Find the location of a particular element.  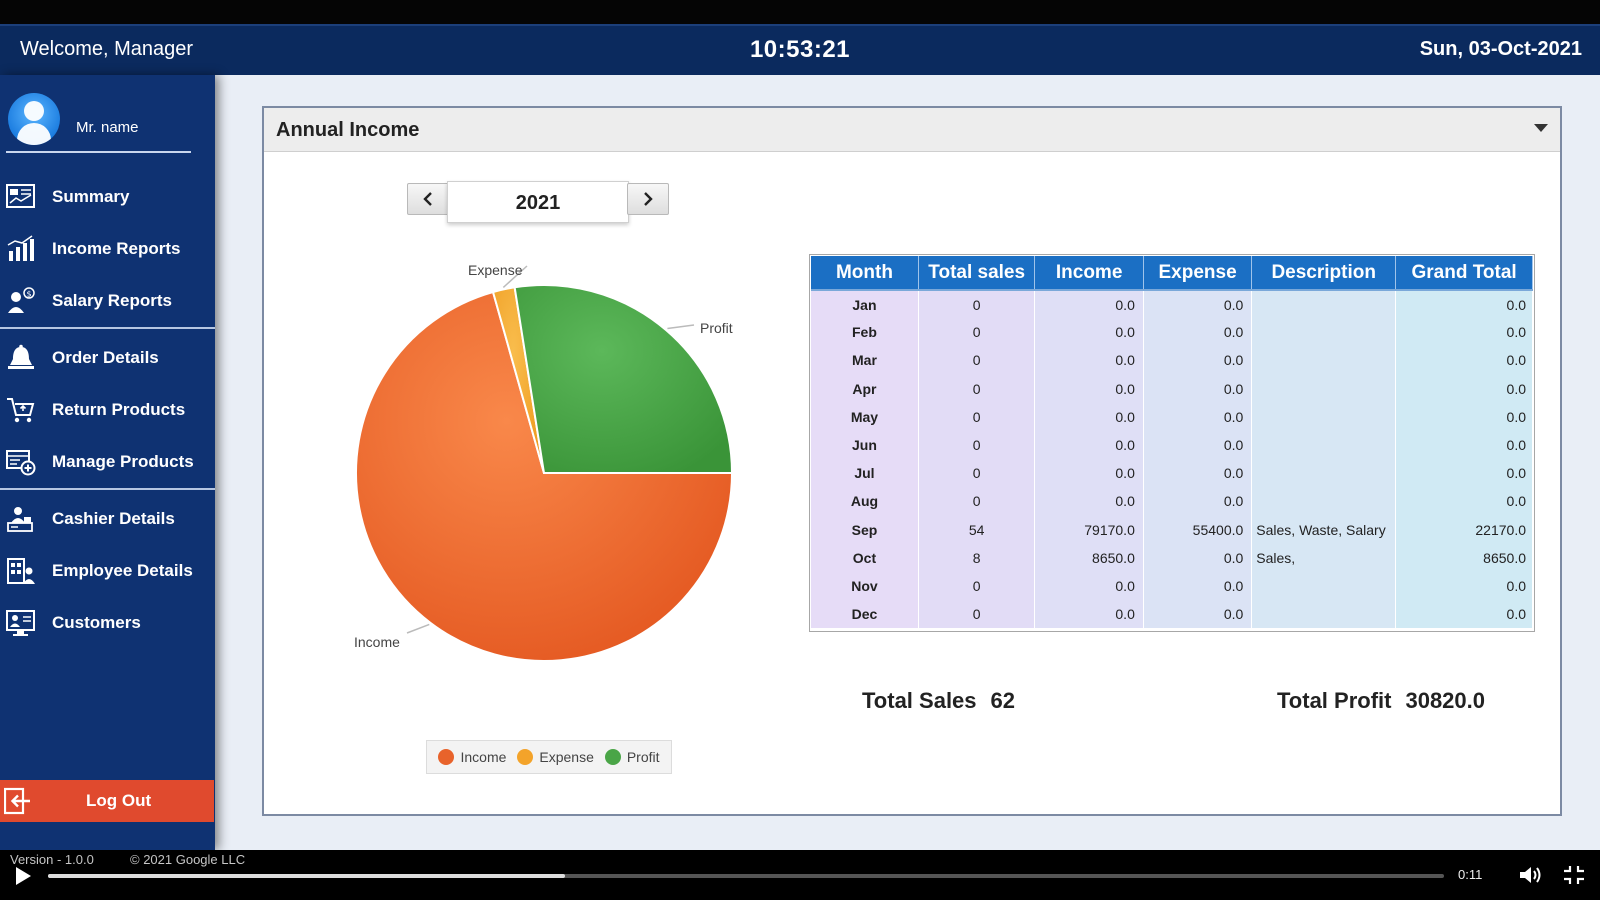

sidebar-item-cashier-details: Cashier Details is located at coordinates (107, 519).